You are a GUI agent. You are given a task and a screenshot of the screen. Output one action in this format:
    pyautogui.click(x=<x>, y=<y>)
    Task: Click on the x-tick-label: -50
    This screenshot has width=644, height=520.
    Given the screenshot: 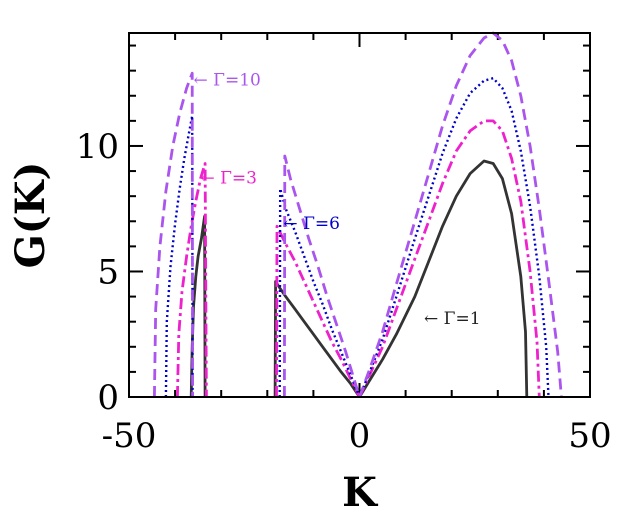 What is the action you would take?
    pyautogui.click(x=129, y=436)
    